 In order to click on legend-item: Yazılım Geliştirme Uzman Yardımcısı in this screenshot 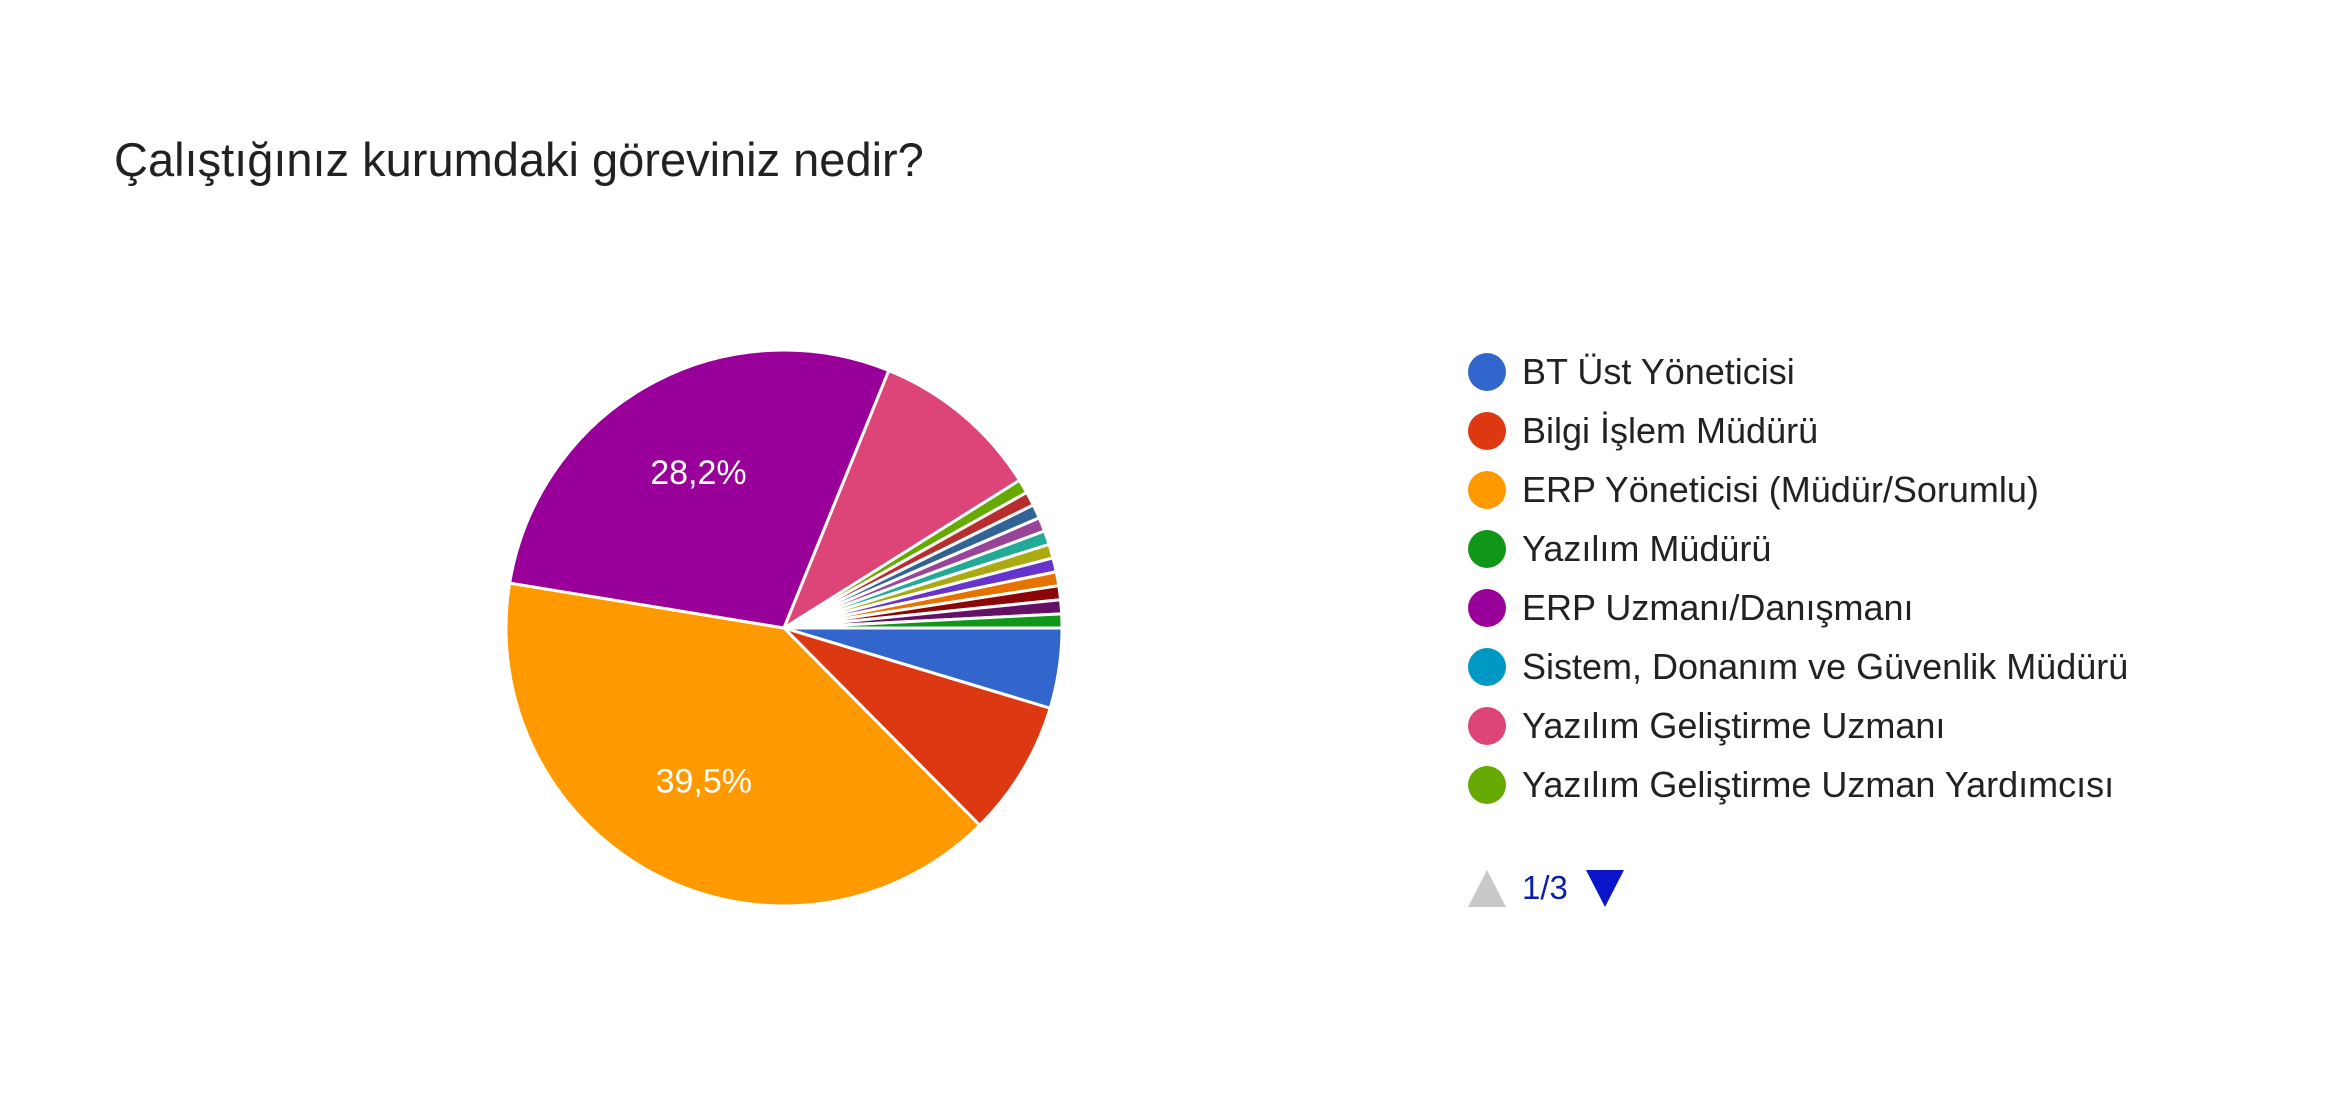, I will do `click(1798, 784)`.